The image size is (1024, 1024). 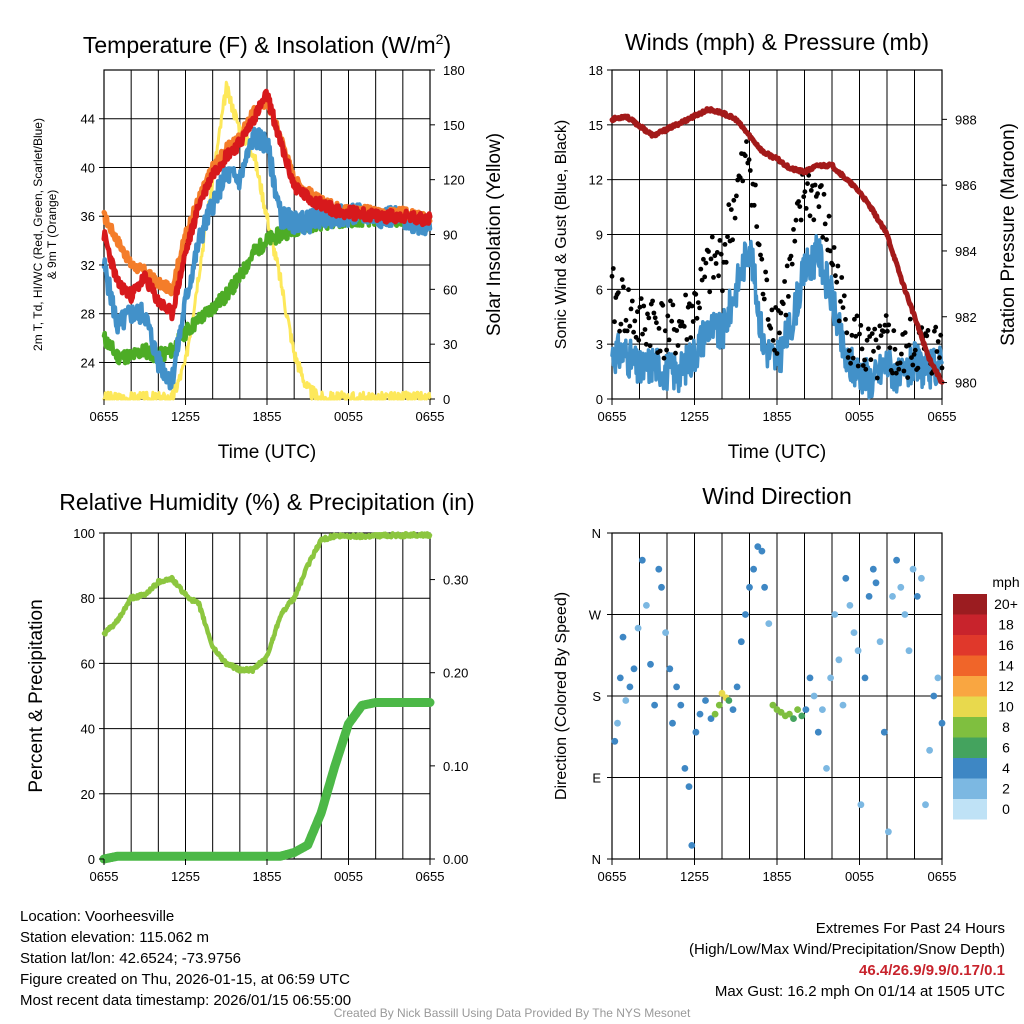 What do you see at coordinates (494, 234) in the screenshot?
I see `temp-y2-axis-label: Solar Insolation (Yellow)` at bounding box center [494, 234].